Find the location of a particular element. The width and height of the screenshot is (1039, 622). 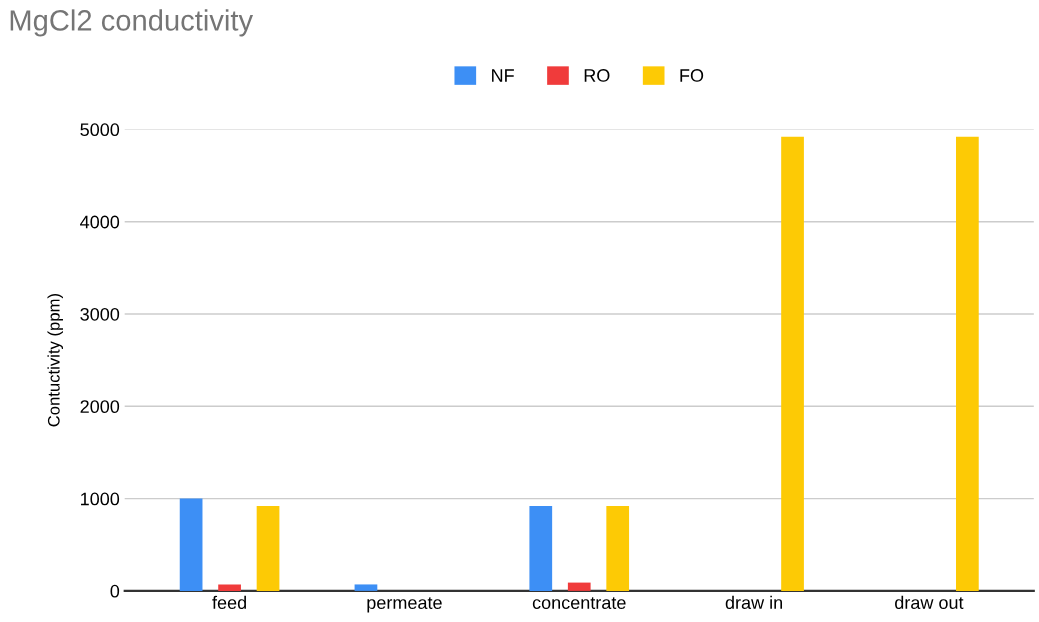

y-tick-label: 4000 is located at coordinates (100, 222).